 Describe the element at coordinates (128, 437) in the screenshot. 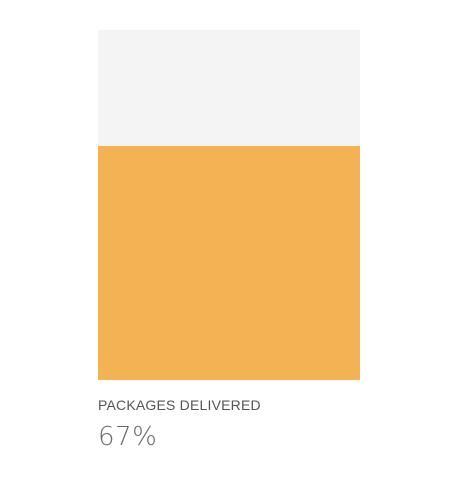

I see `stat-value: 67%` at that location.